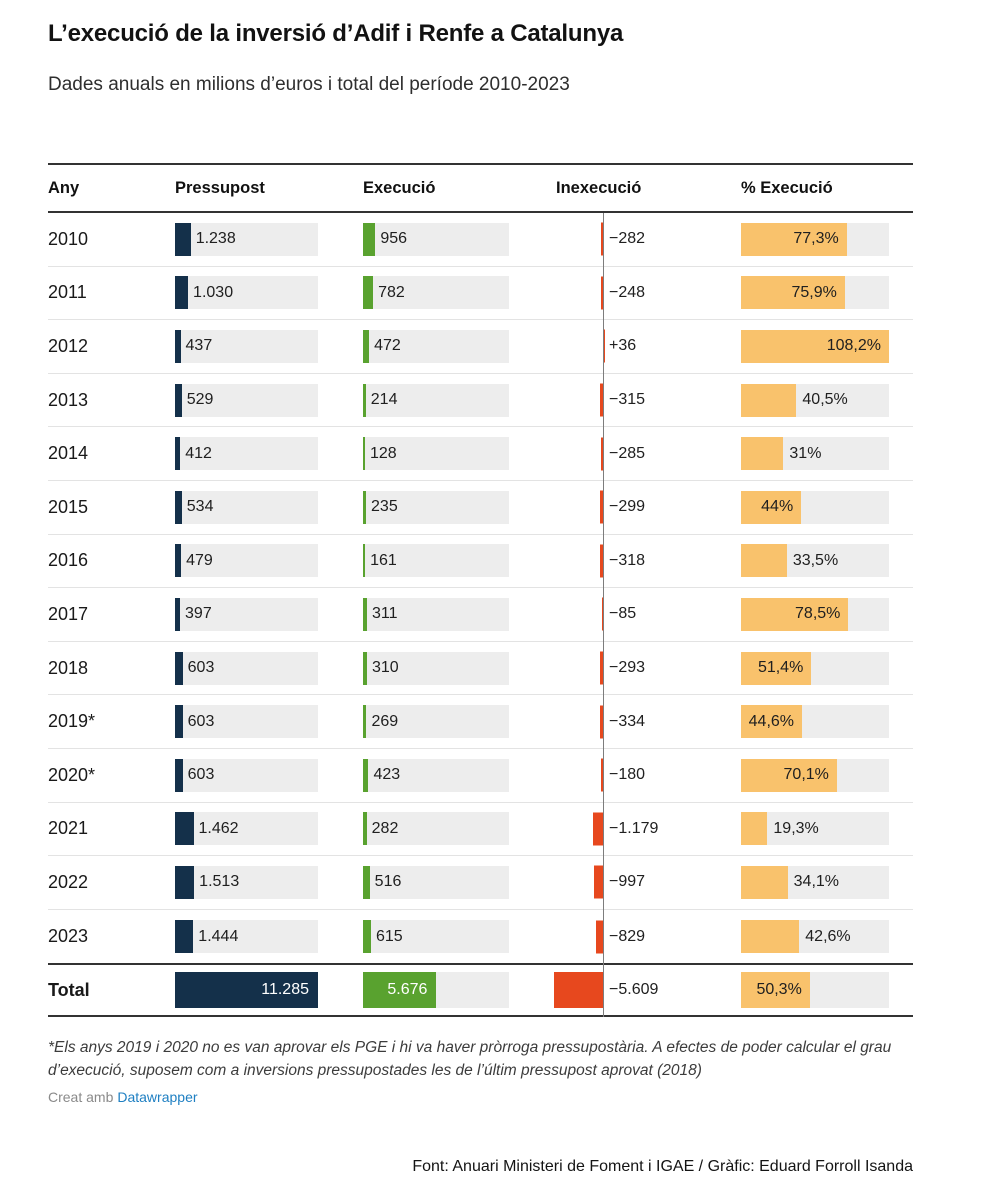 The width and height of the screenshot is (993, 1200). I want to click on table-row: 2016 479 161 −318 33,5%, so click(480, 562).